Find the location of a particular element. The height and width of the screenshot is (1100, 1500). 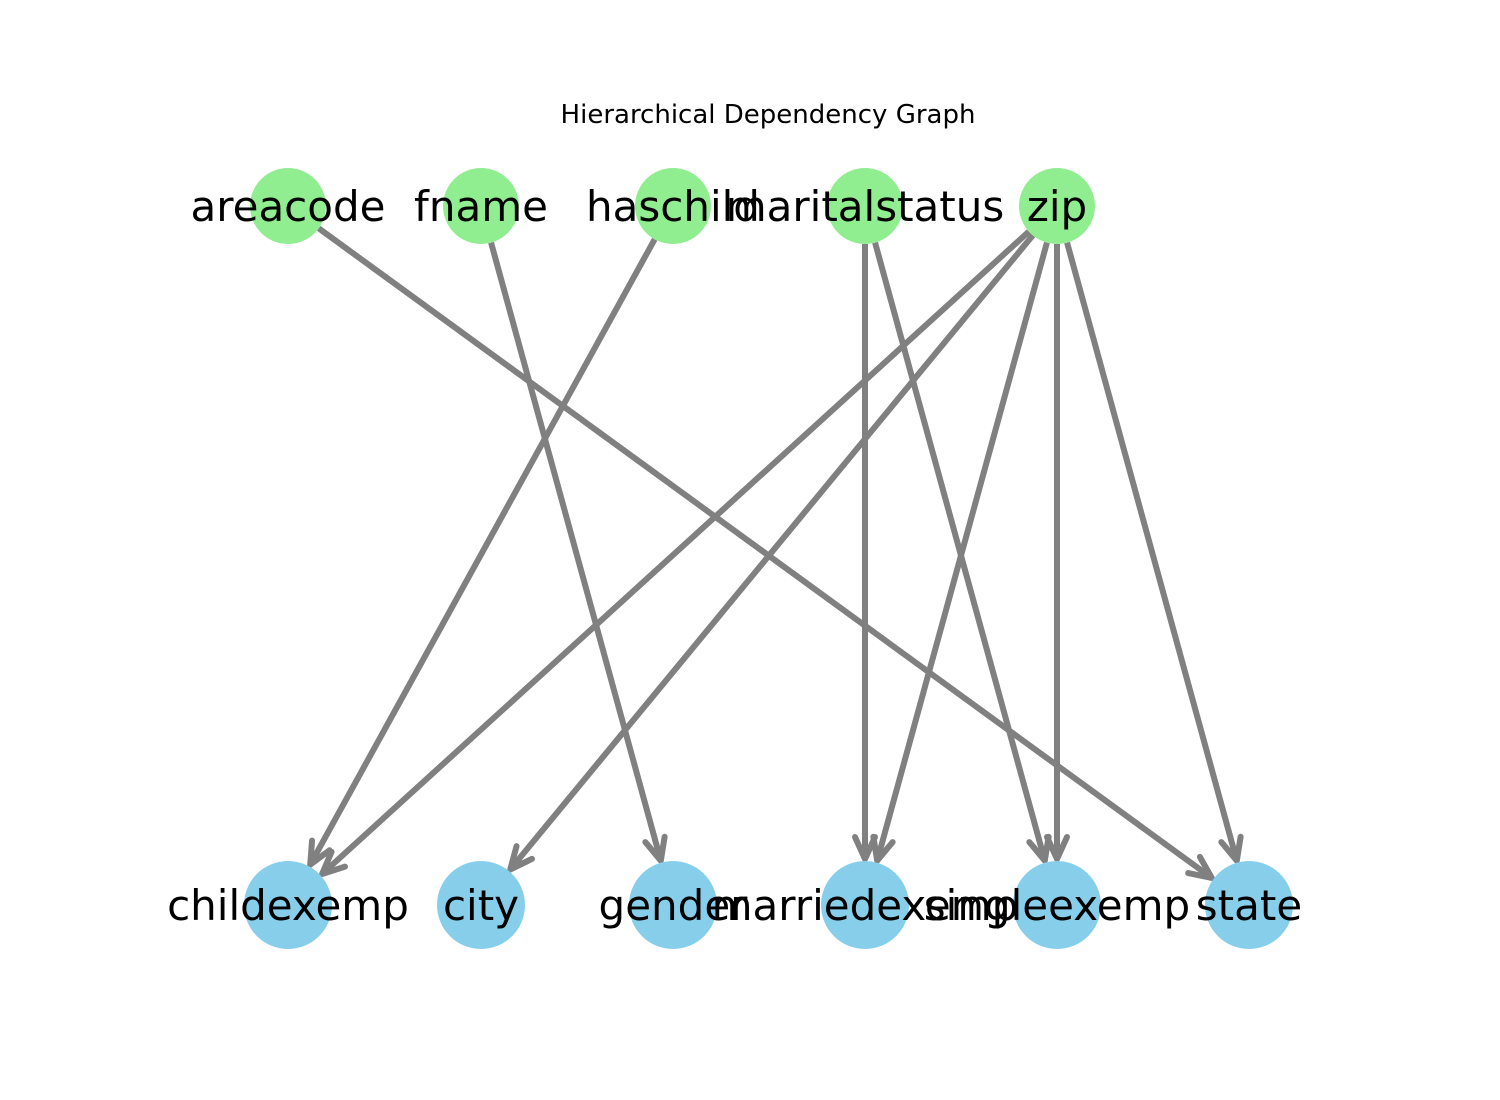

node-city is located at coordinates (481, 905).